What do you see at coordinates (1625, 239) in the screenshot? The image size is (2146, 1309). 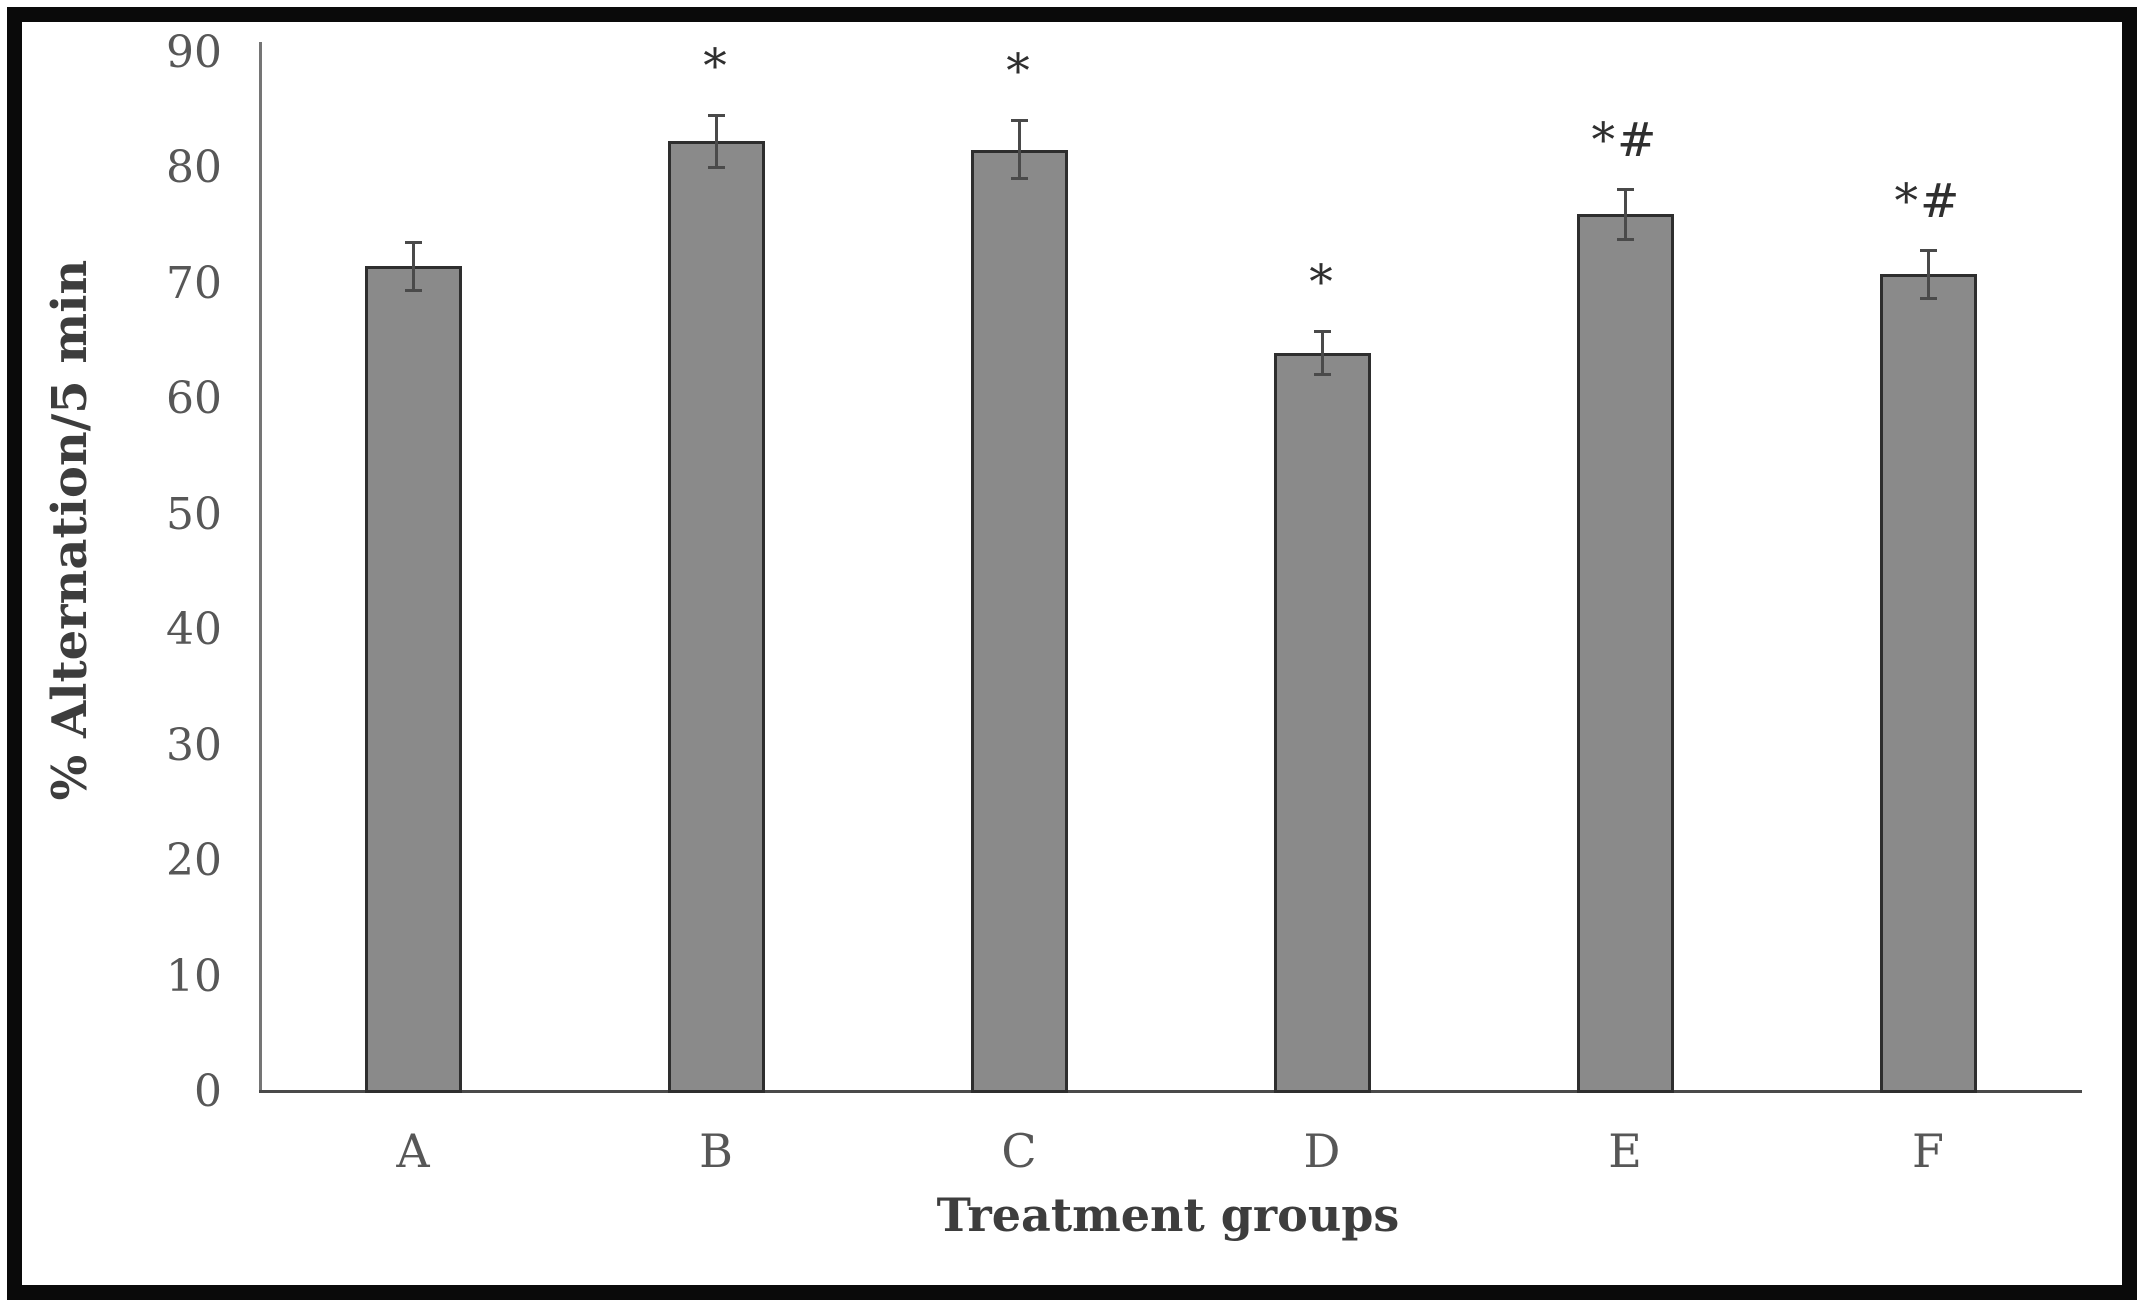 I see `error-cap-bottom-E` at bounding box center [1625, 239].